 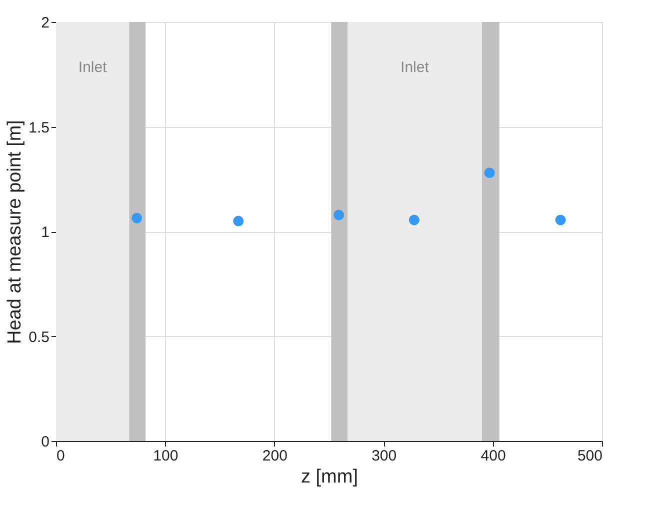 I want to click on y-tick-label: 1.5, so click(x=39, y=127).